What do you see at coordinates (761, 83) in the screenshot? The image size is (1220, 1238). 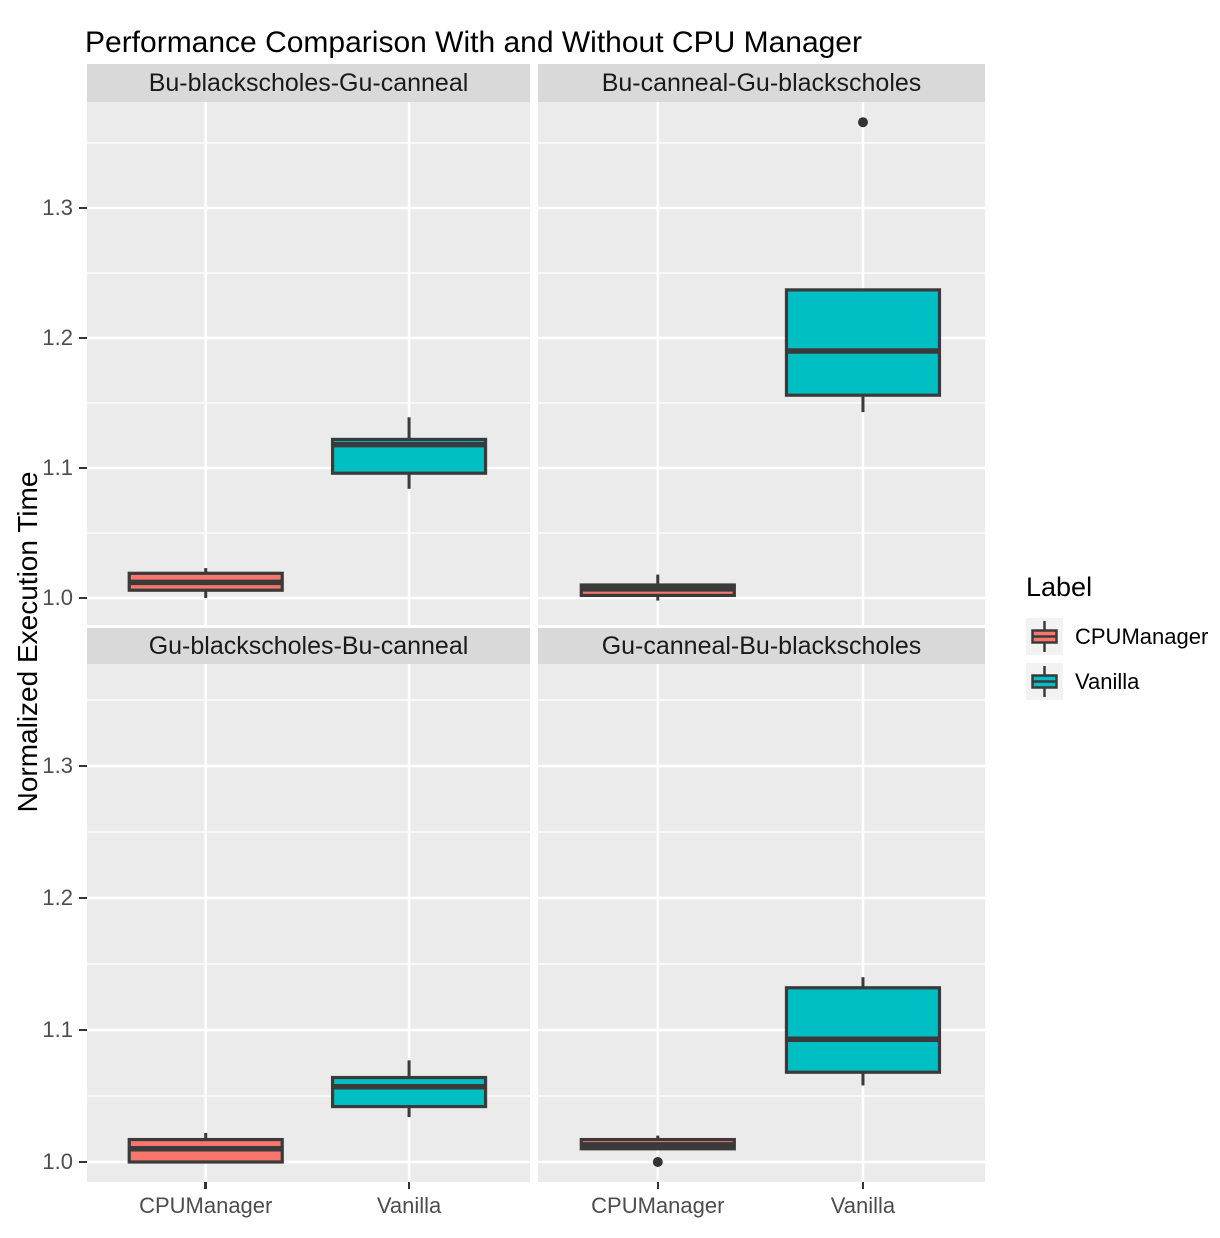 I see `facet-strip-top-right: Bu-canneal-Gu-blackscholes` at bounding box center [761, 83].